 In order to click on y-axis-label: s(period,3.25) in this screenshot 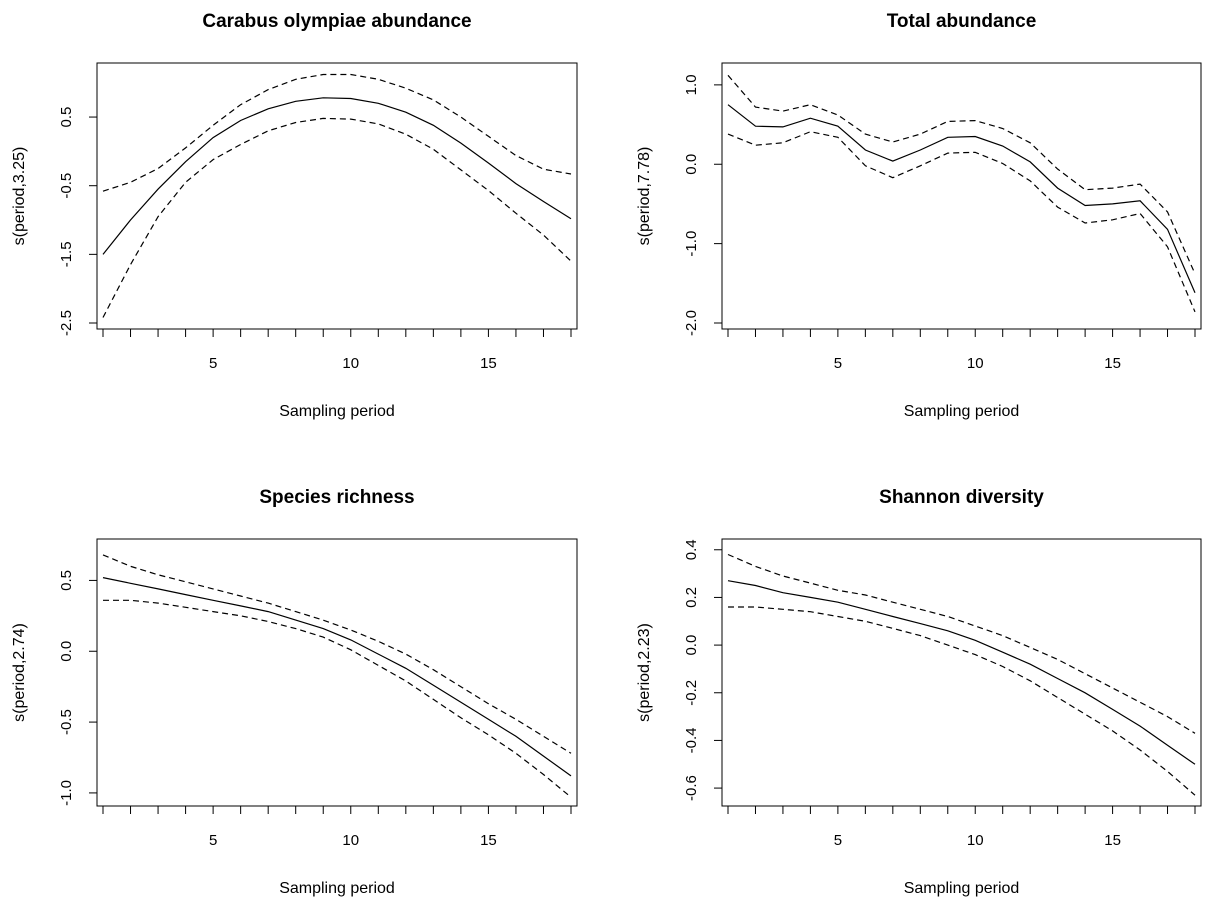, I will do `click(19, 196)`.